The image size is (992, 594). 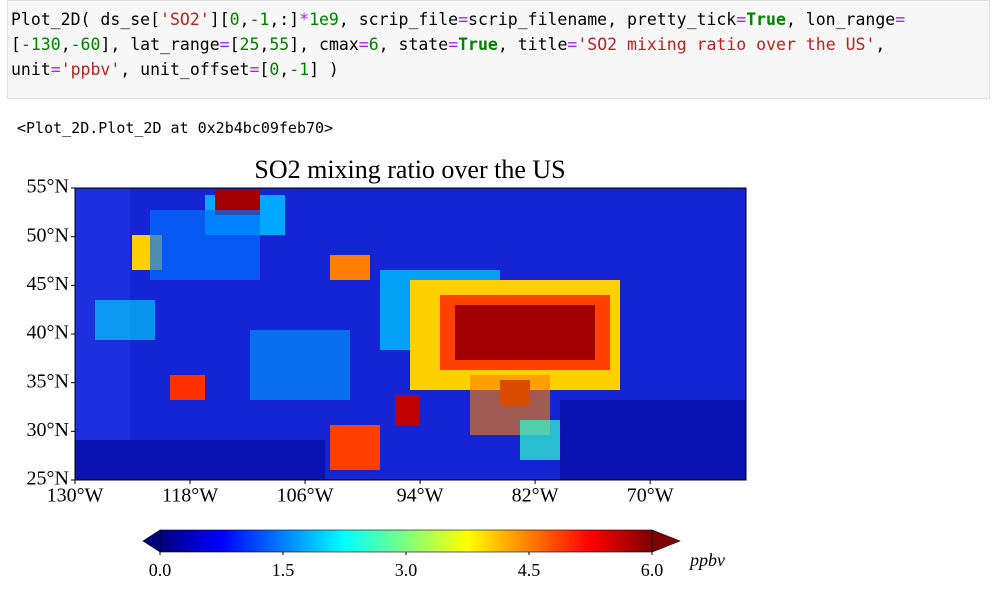 I want to click on code-token: 1e9, so click(x=324, y=19).